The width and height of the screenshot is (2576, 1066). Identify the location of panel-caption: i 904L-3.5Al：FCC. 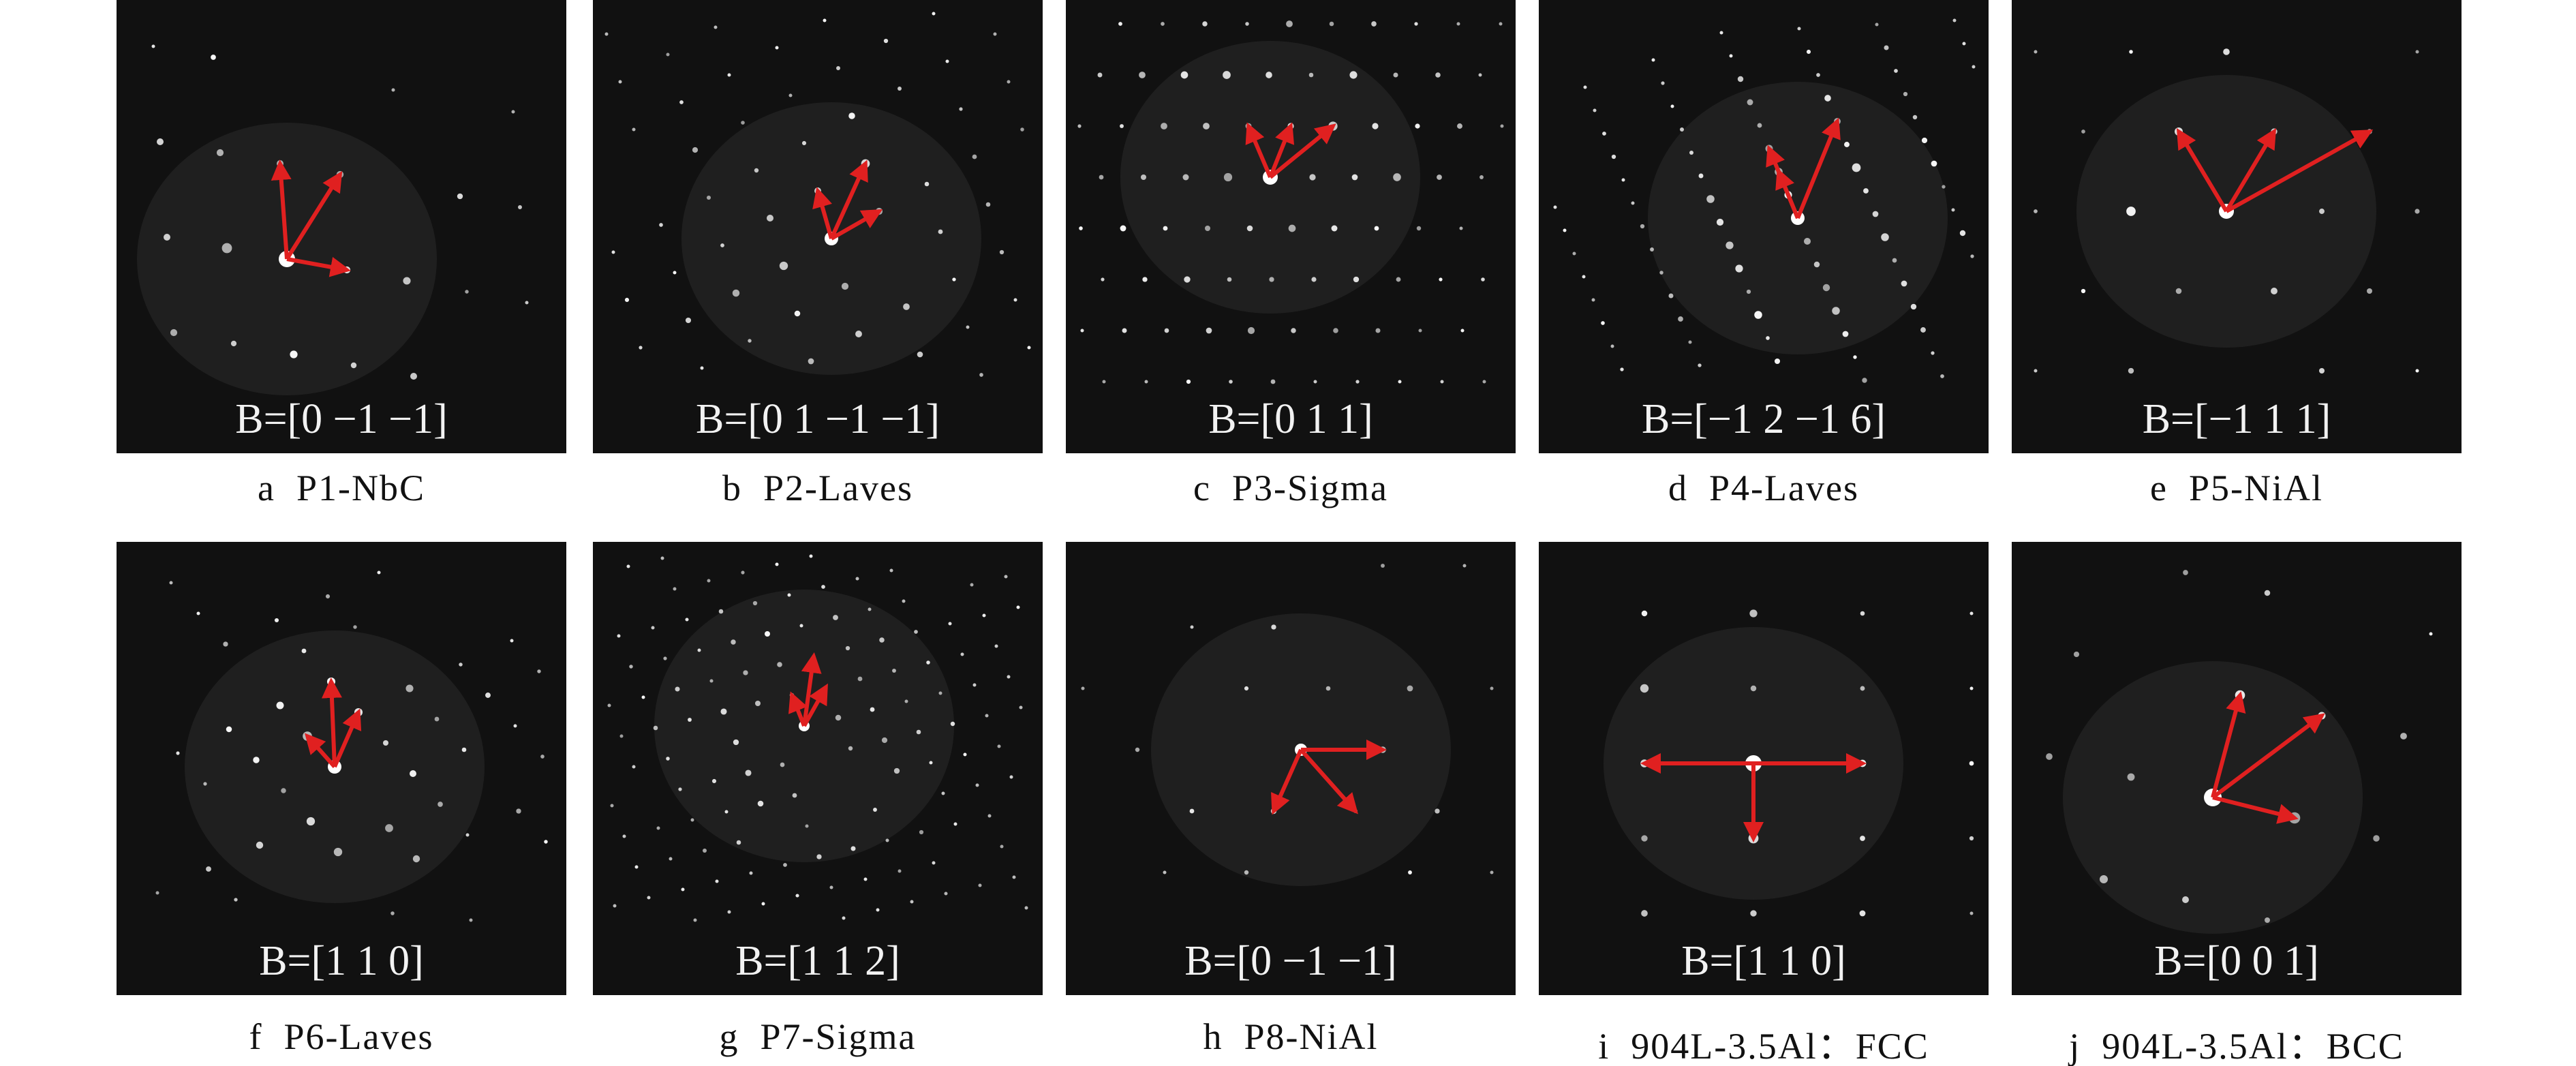
(1764, 1041).